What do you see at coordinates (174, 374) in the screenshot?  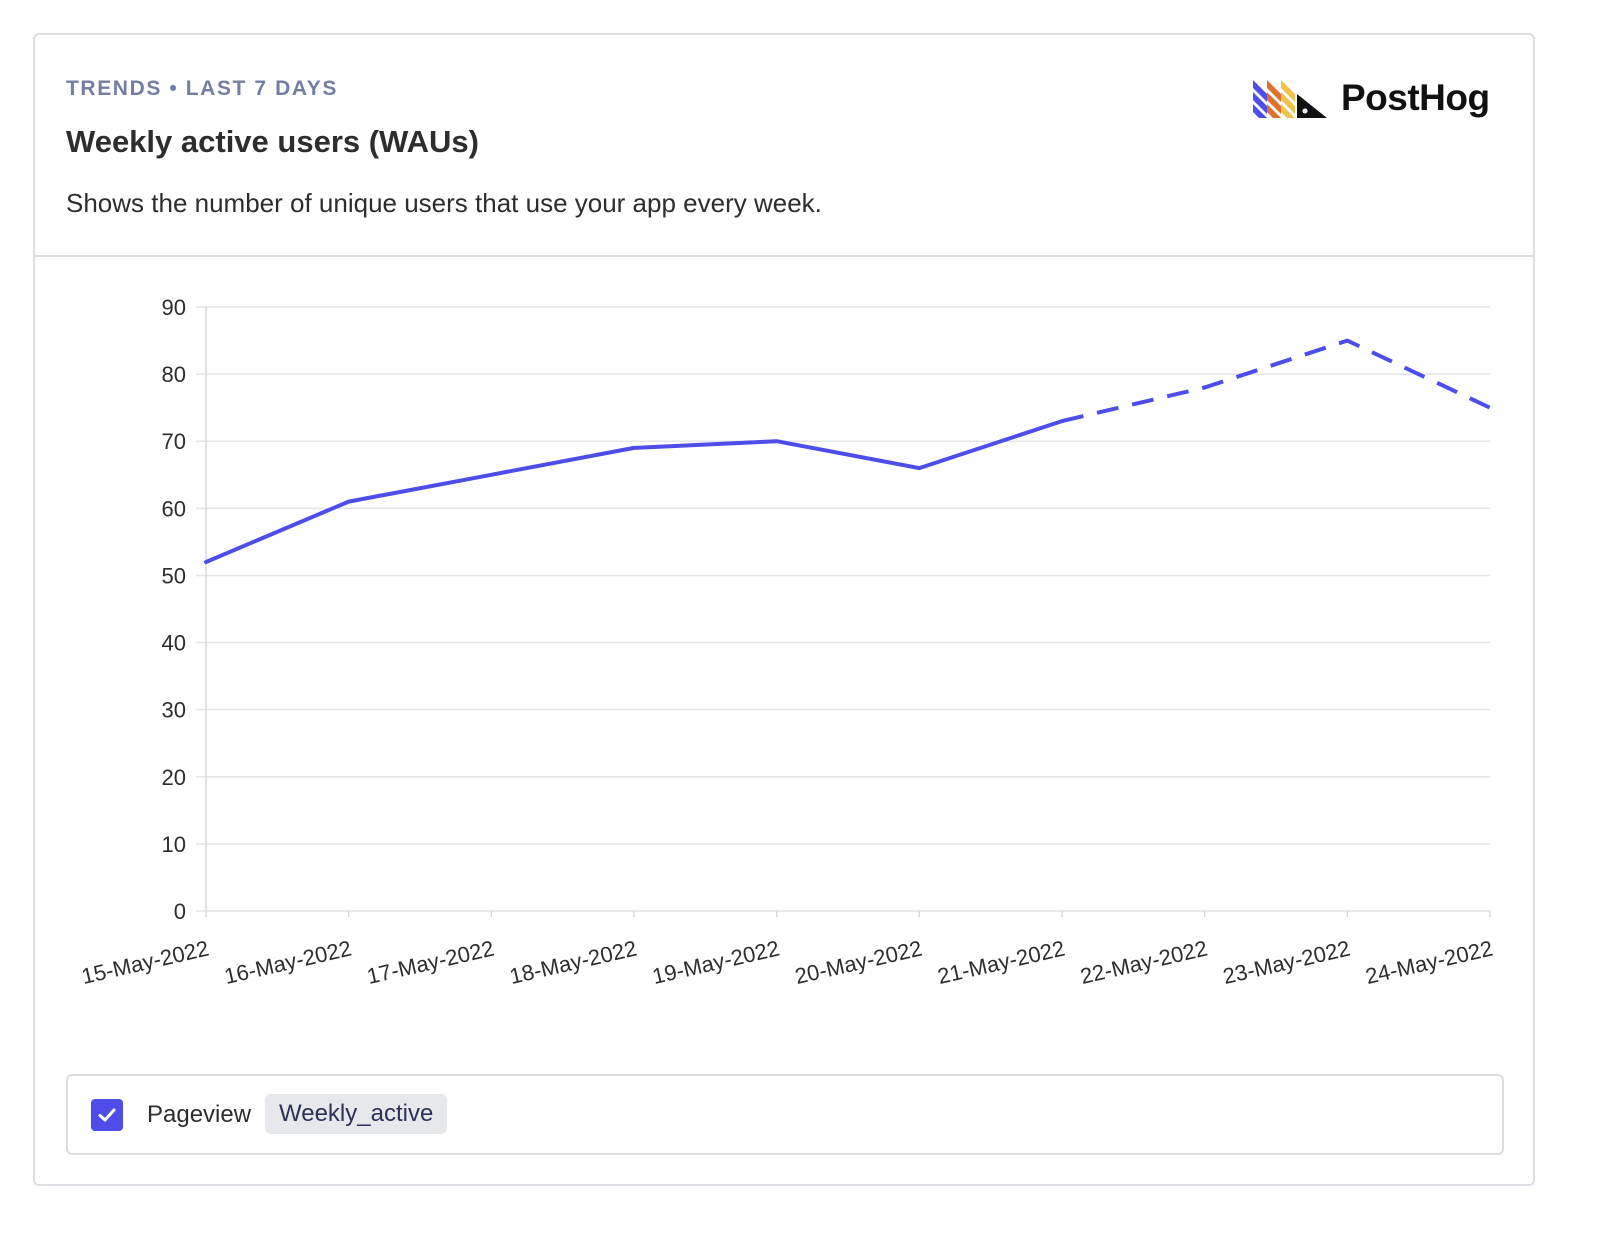 I see `y-tick-label: 80` at bounding box center [174, 374].